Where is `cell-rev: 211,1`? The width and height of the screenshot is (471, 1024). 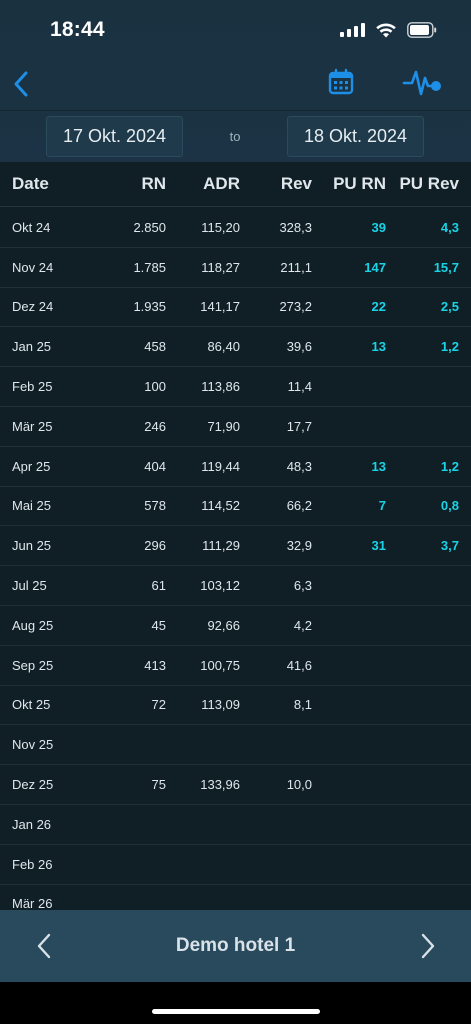
cell-rev: 211,1 is located at coordinates (296, 267).